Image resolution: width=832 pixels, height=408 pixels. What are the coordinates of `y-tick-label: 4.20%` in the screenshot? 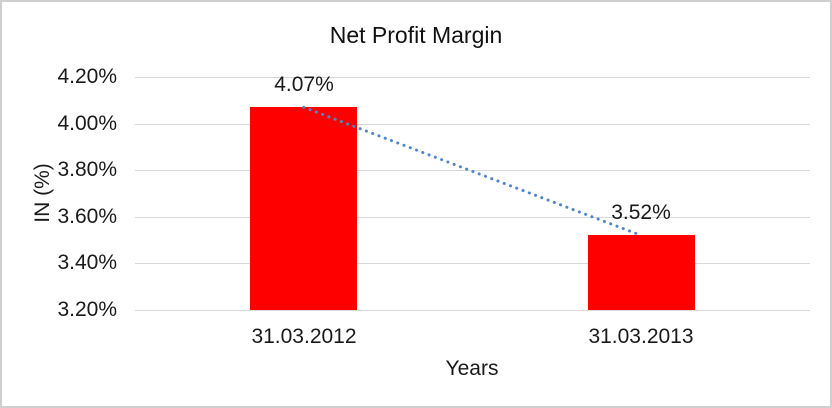 It's located at (87, 76).